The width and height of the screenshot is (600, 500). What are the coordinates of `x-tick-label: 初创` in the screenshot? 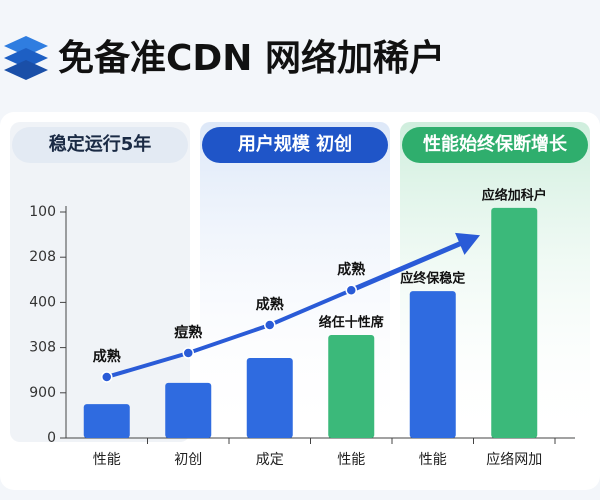 It's located at (188, 459).